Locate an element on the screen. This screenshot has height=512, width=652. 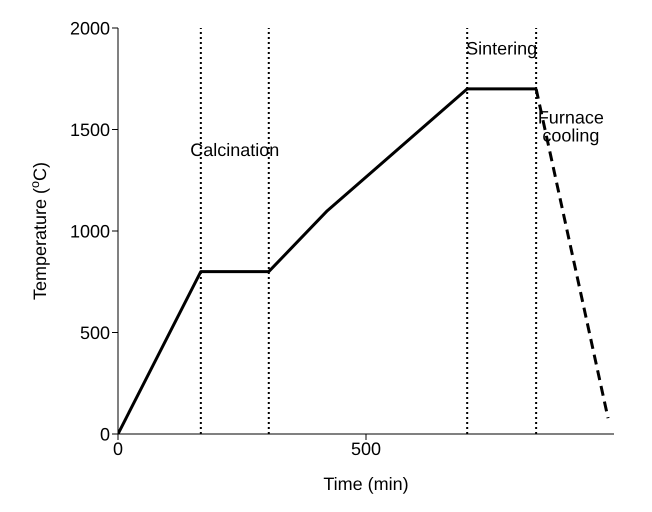
y-tick-label: 1000 is located at coordinates (90, 231).